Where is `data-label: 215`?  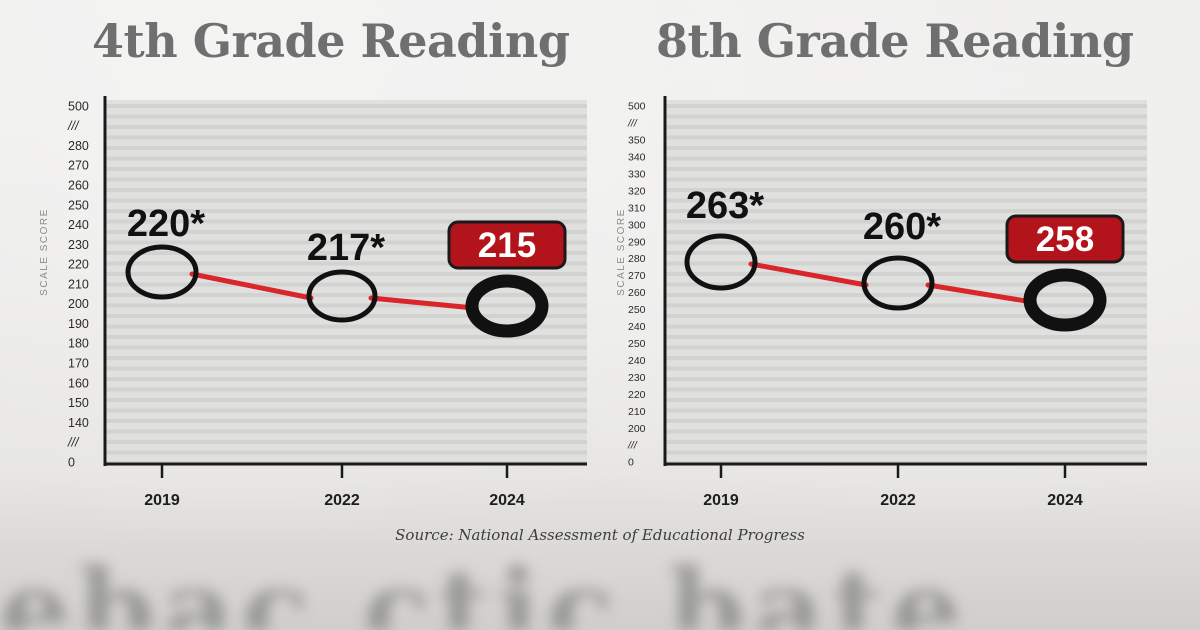
data-label: 215 is located at coordinates (507, 245).